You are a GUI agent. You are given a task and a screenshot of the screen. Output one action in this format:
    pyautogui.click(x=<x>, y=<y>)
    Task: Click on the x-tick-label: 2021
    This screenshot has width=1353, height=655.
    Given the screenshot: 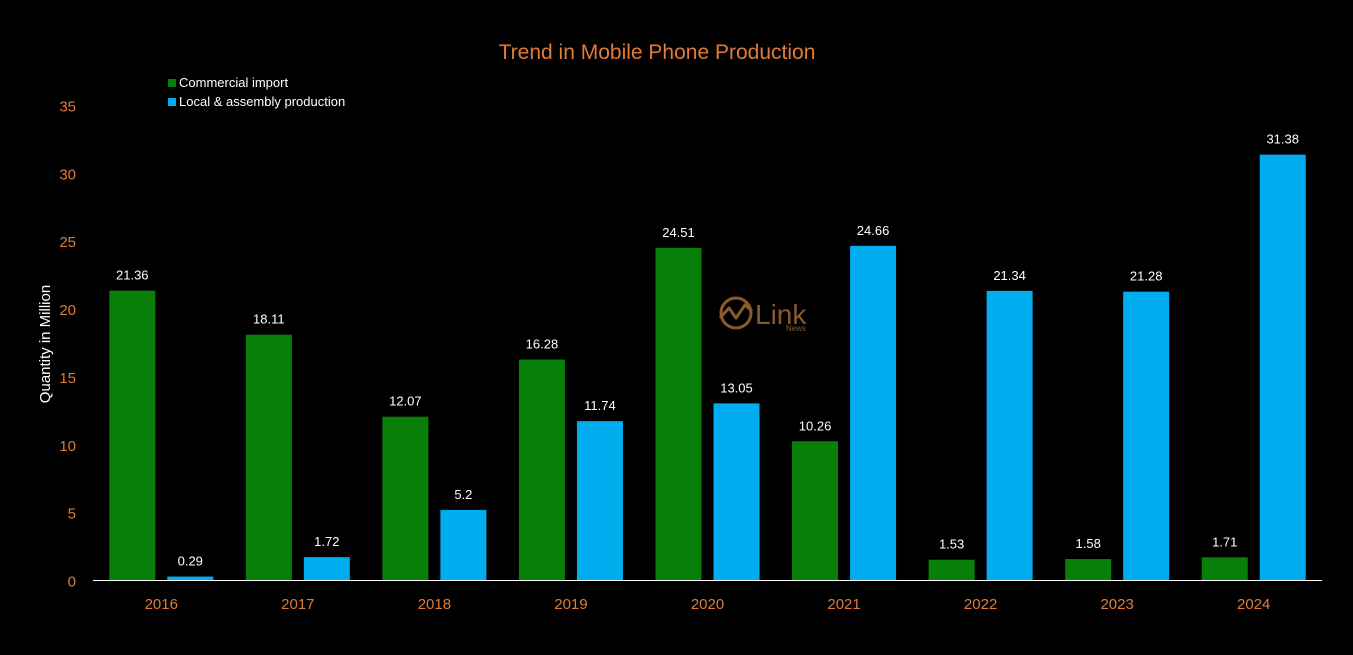 What is the action you would take?
    pyautogui.click(x=843, y=604)
    